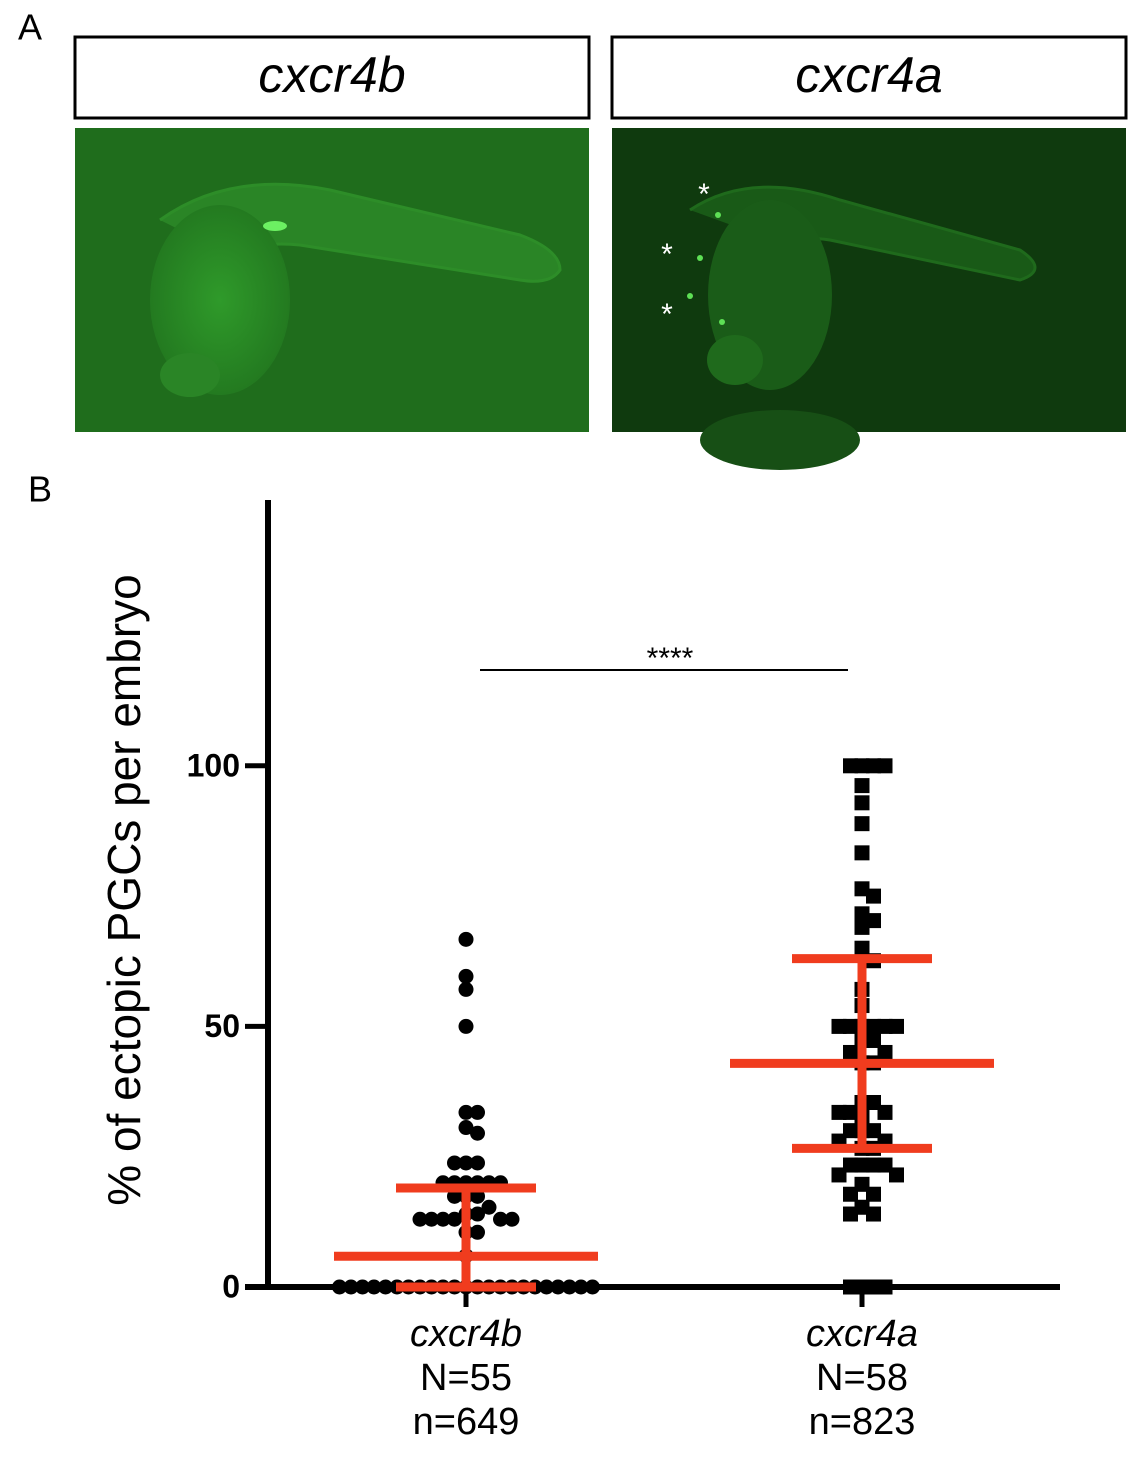 Image resolution: width=1131 pixels, height=1483 pixels. I want to click on y-tick-label: 0, so click(231, 1286).